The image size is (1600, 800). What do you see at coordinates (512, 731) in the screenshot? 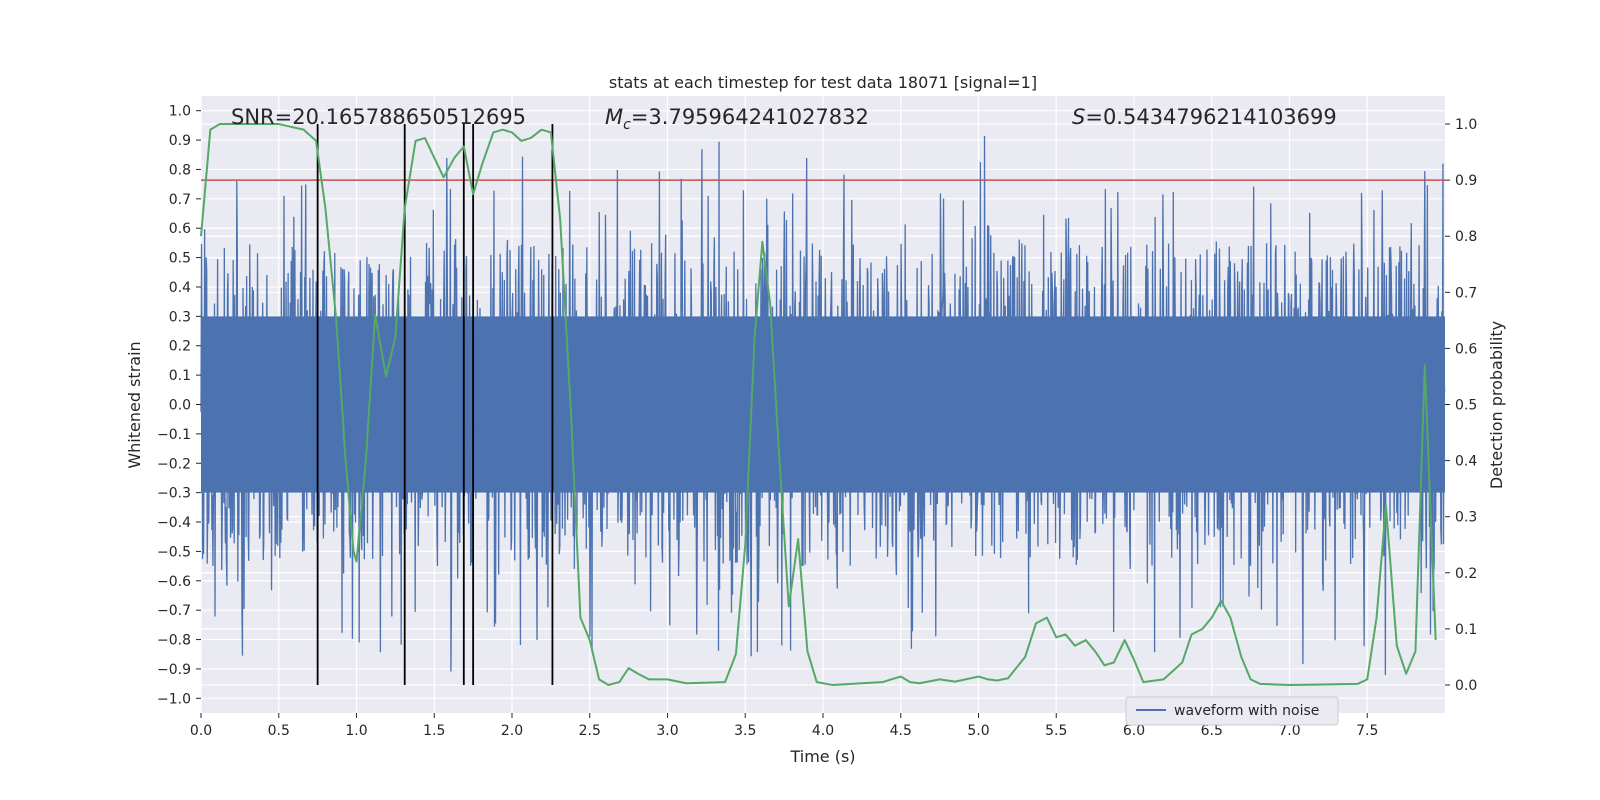
I see `x-tick-label: 2.0` at bounding box center [512, 731].